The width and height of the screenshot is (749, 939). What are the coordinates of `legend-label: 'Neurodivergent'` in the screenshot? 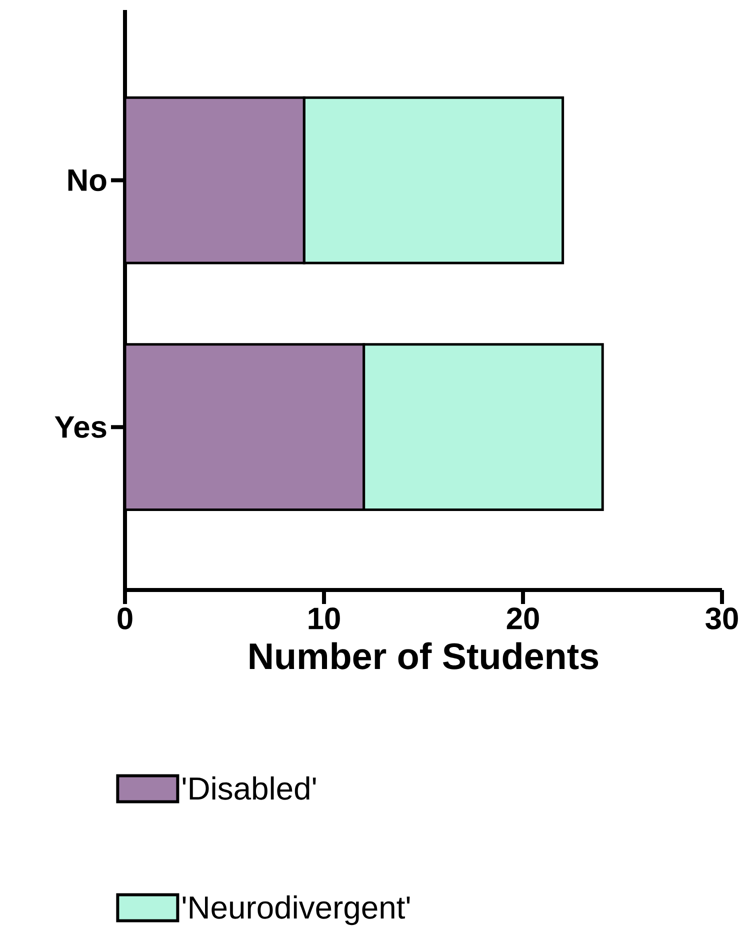 It's located at (296, 910).